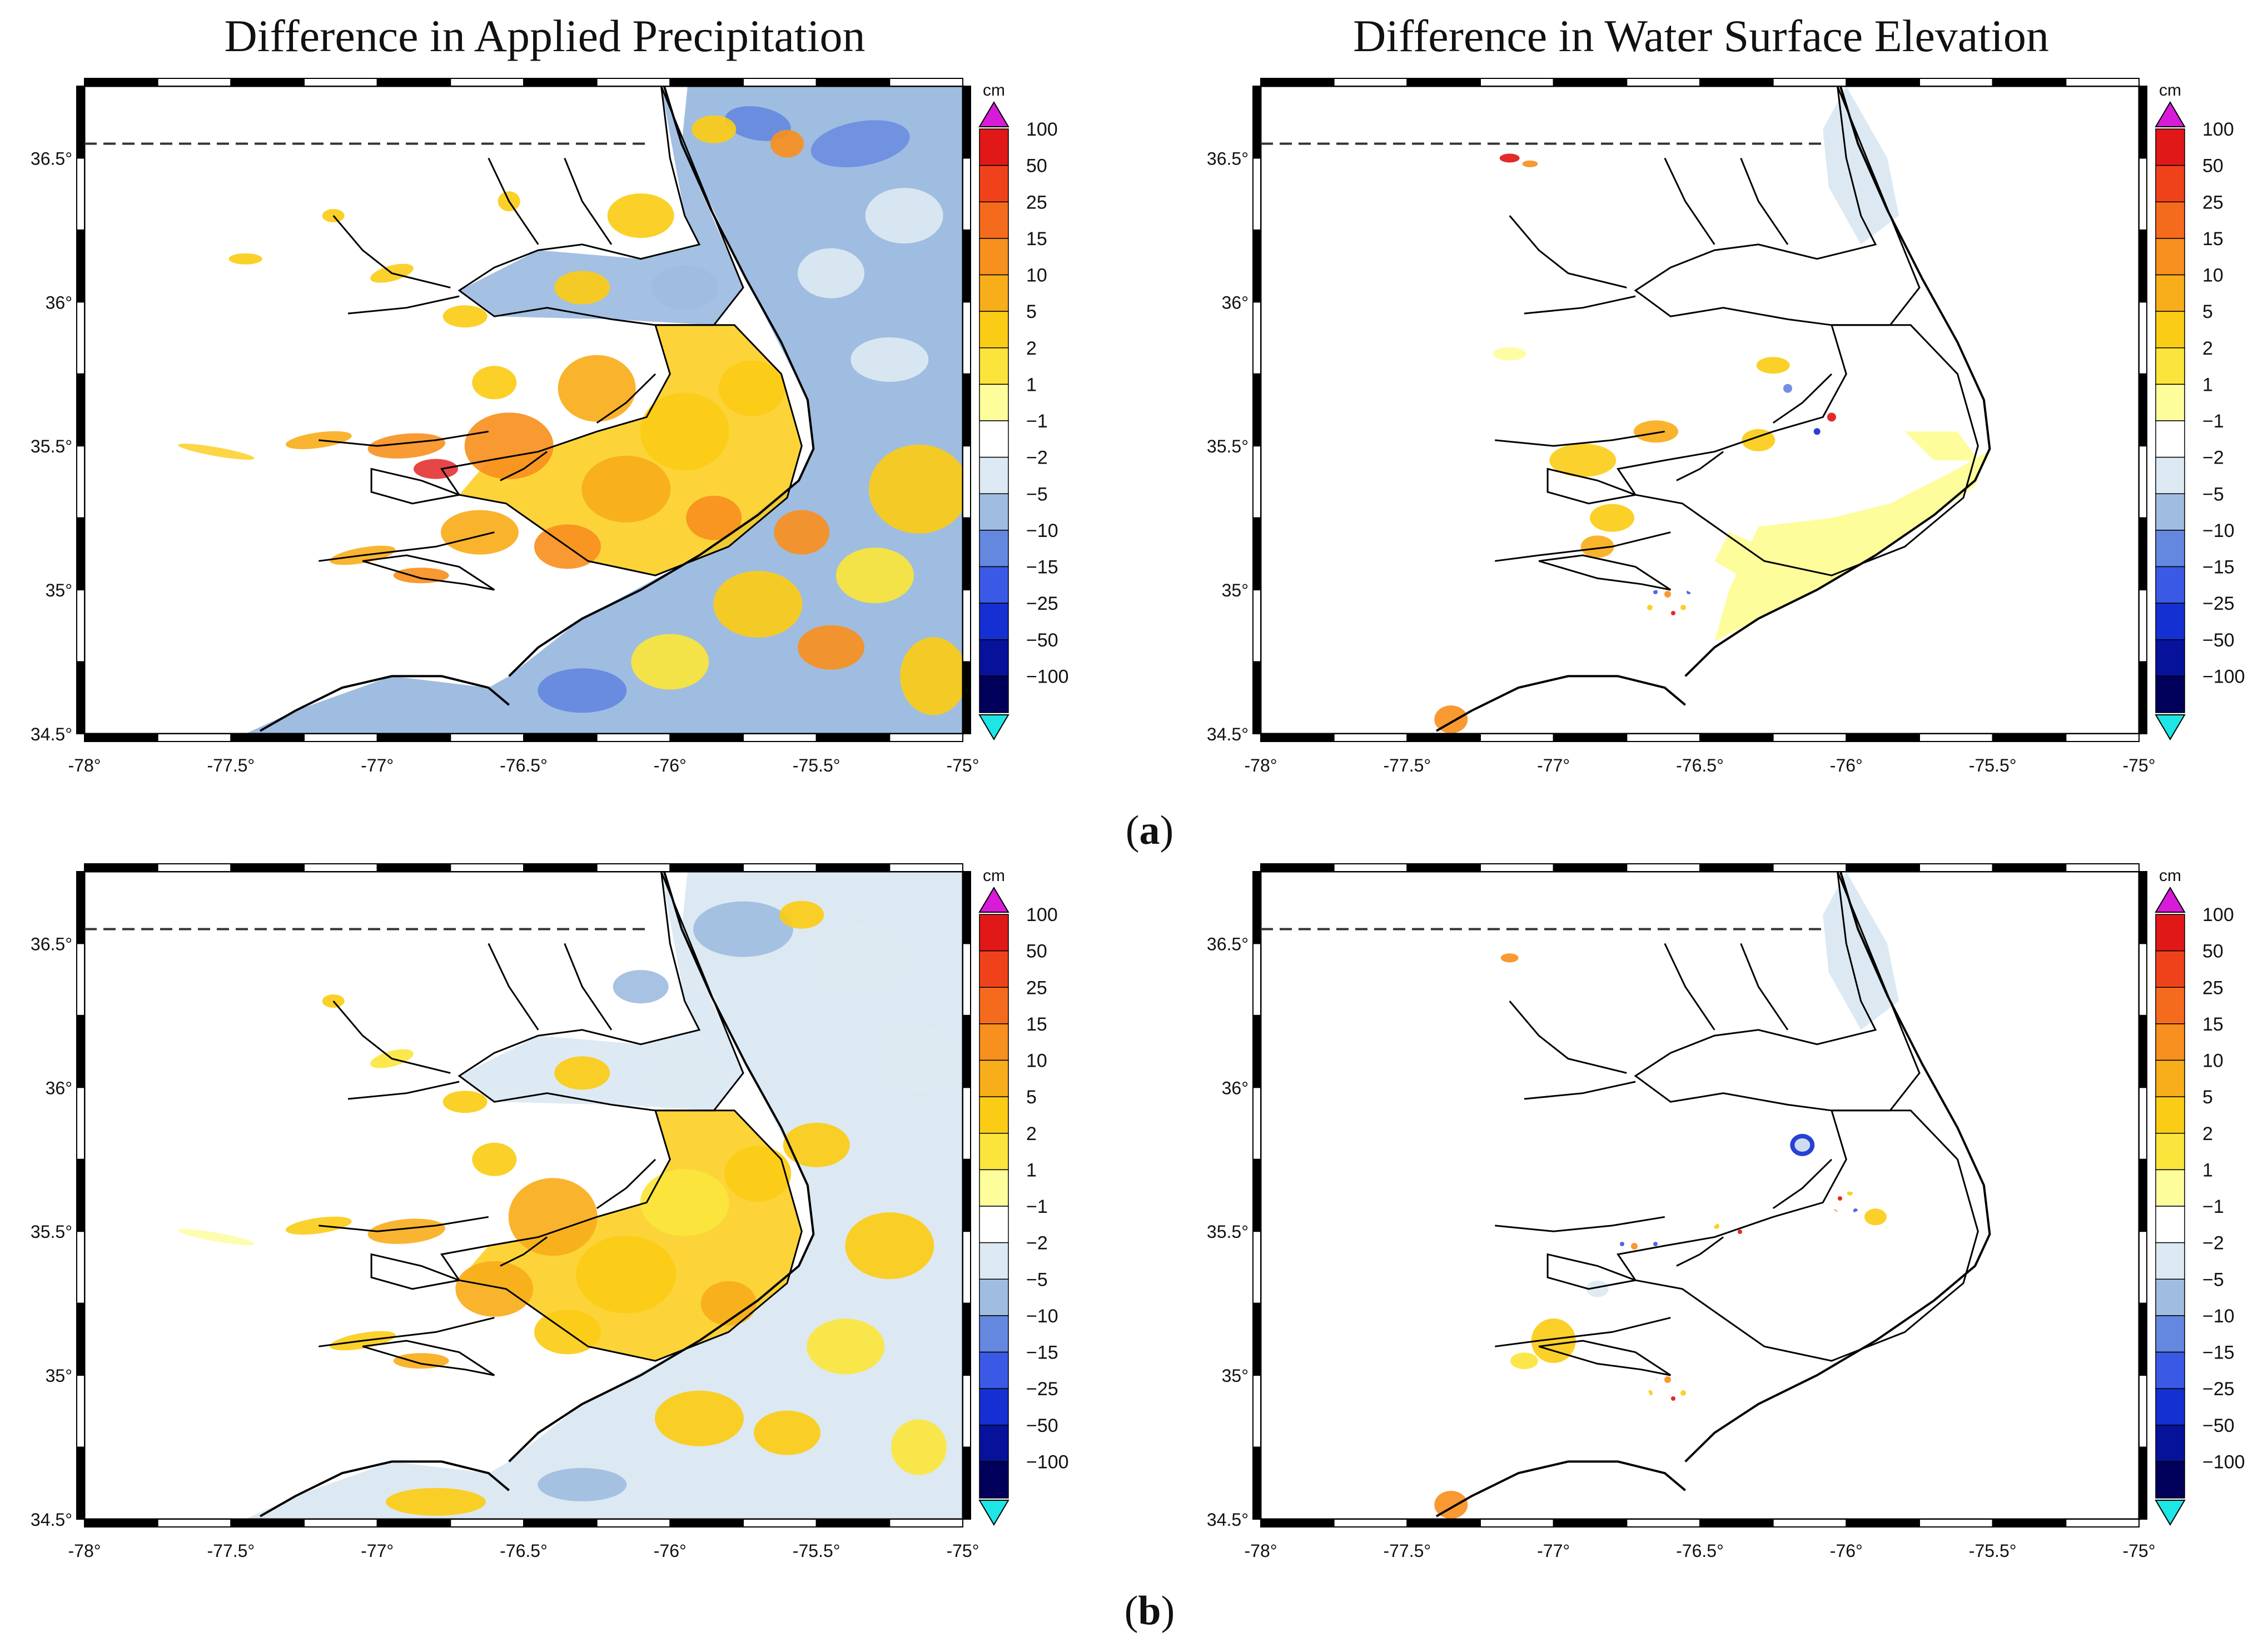  Describe the element at coordinates (524, 765) in the screenshot. I see `x-tick-label: -76.5°` at that location.